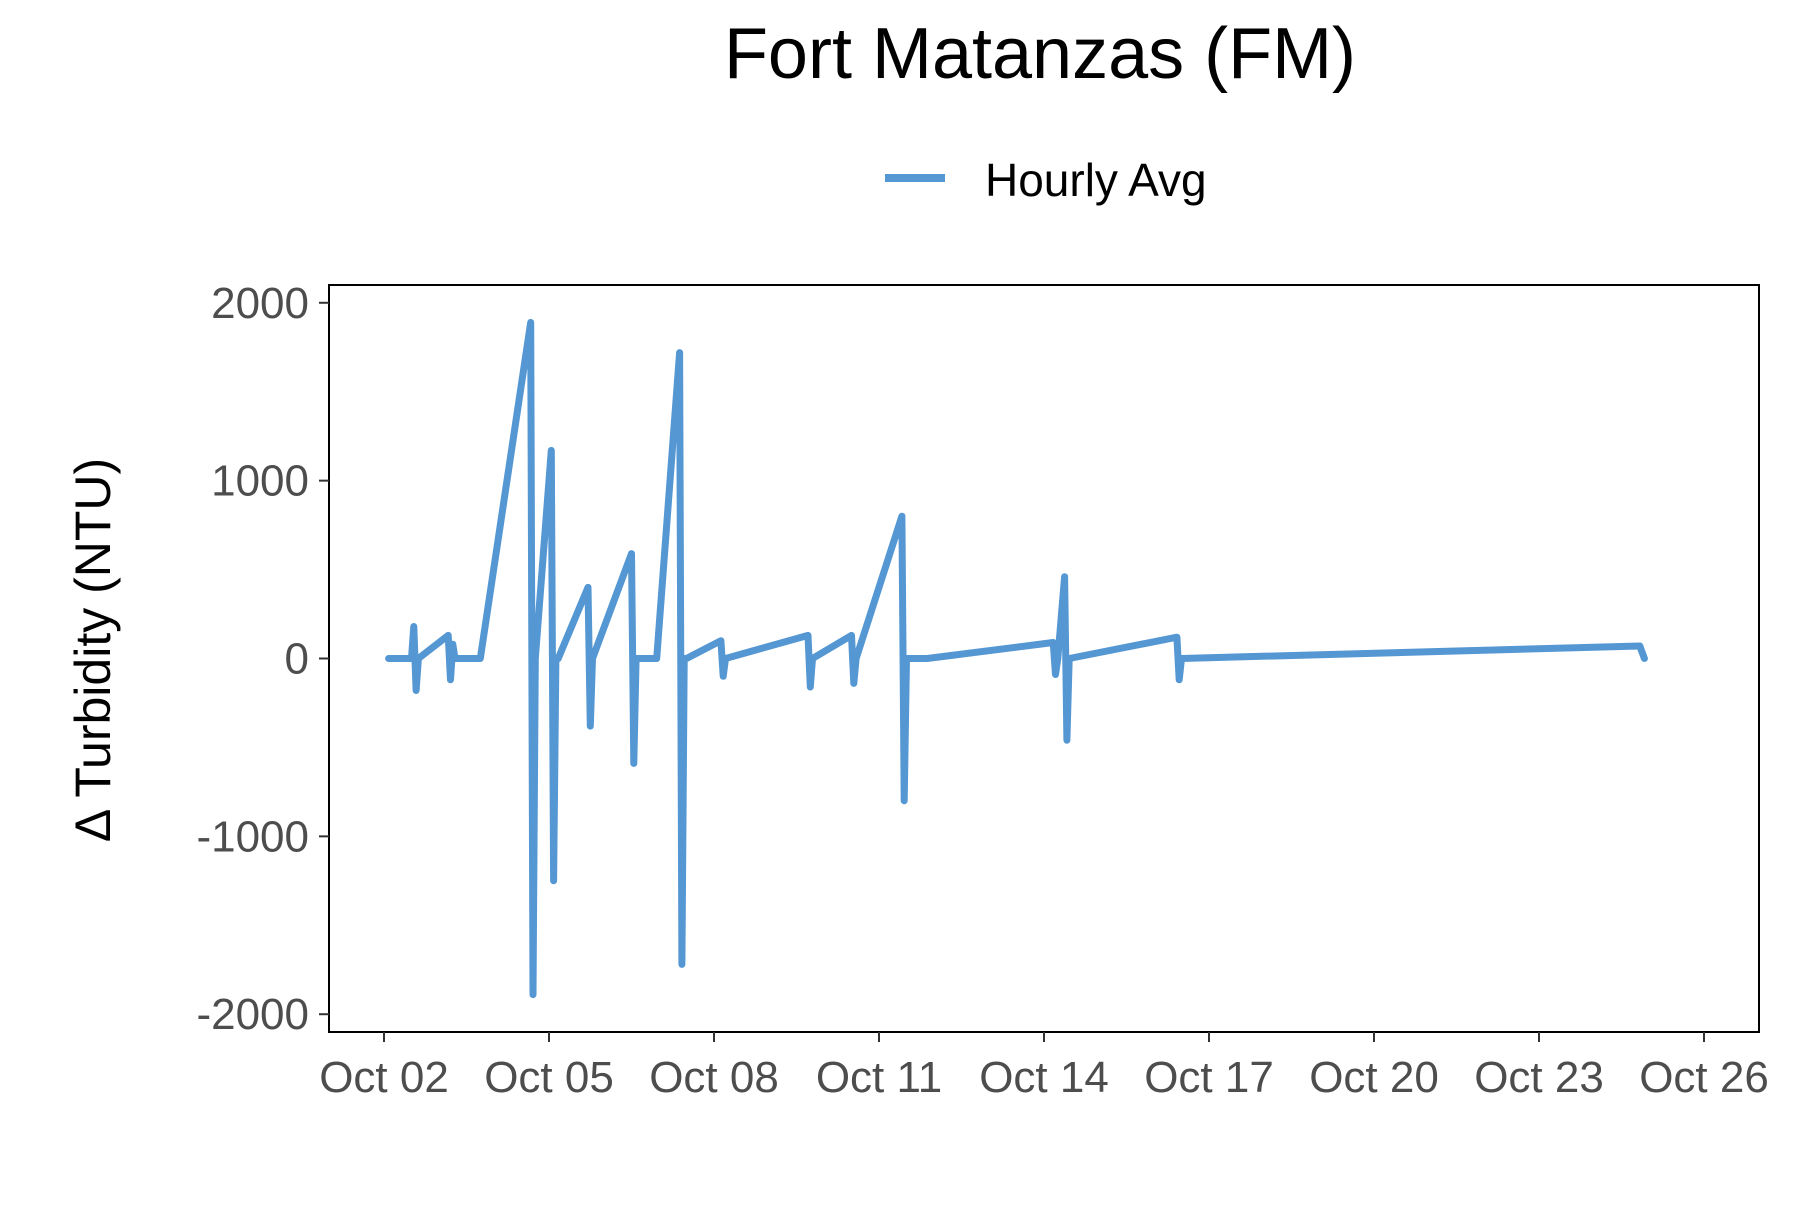 This screenshot has width=1800, height=1205. I want to click on chart-title: Fort Matanzas (FM), so click(1040, 54).